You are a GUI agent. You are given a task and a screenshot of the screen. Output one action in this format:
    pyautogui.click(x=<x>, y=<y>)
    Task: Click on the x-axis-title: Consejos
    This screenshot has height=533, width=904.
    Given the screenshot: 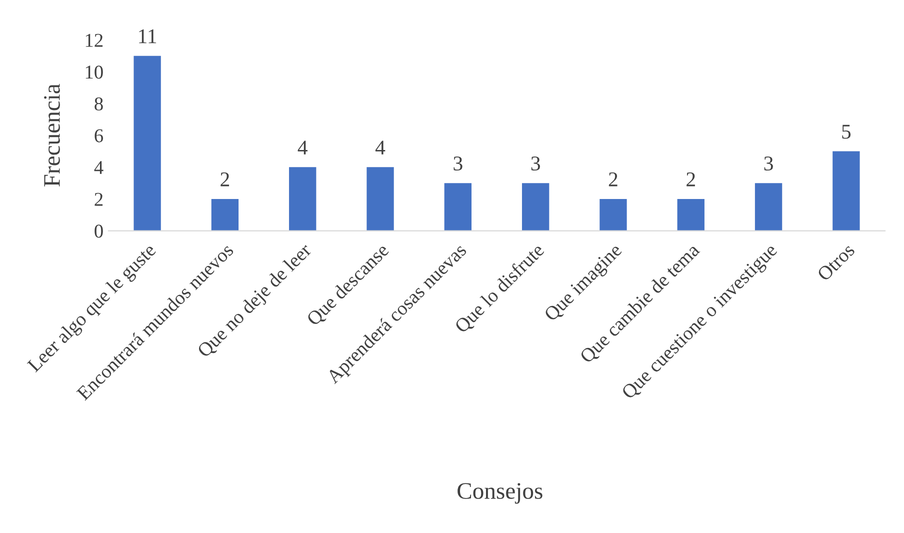 What is the action you would take?
    pyautogui.click(x=500, y=493)
    